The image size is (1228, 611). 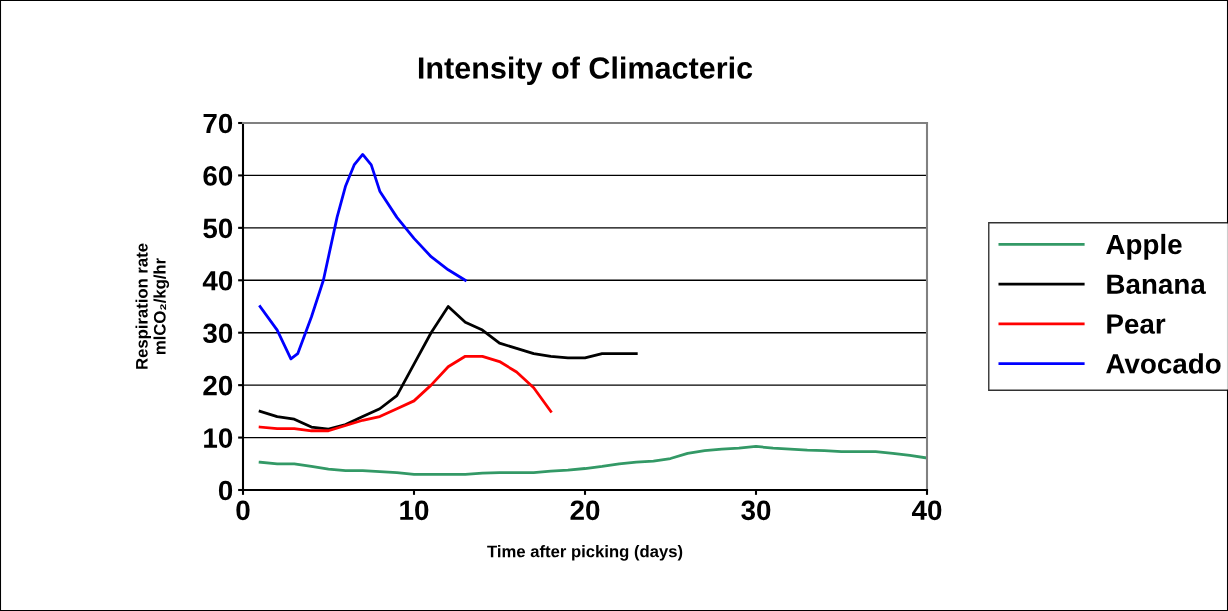 I want to click on x-tick-label: 40, so click(x=926, y=510).